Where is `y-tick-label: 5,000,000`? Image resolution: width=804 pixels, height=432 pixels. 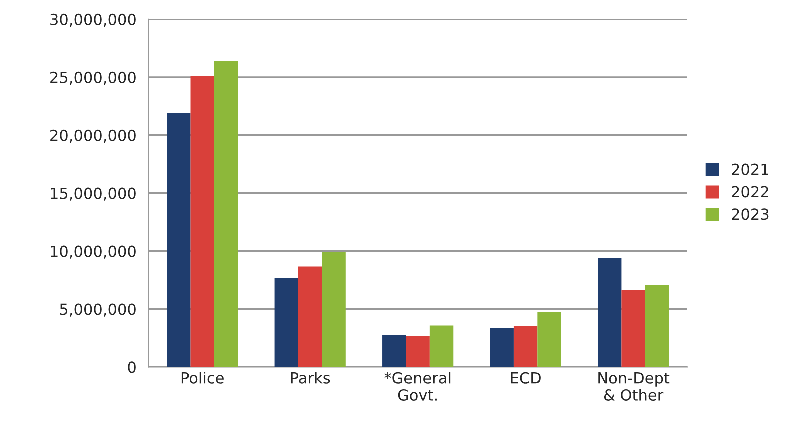
y-tick-label: 5,000,000 is located at coordinates (98, 310).